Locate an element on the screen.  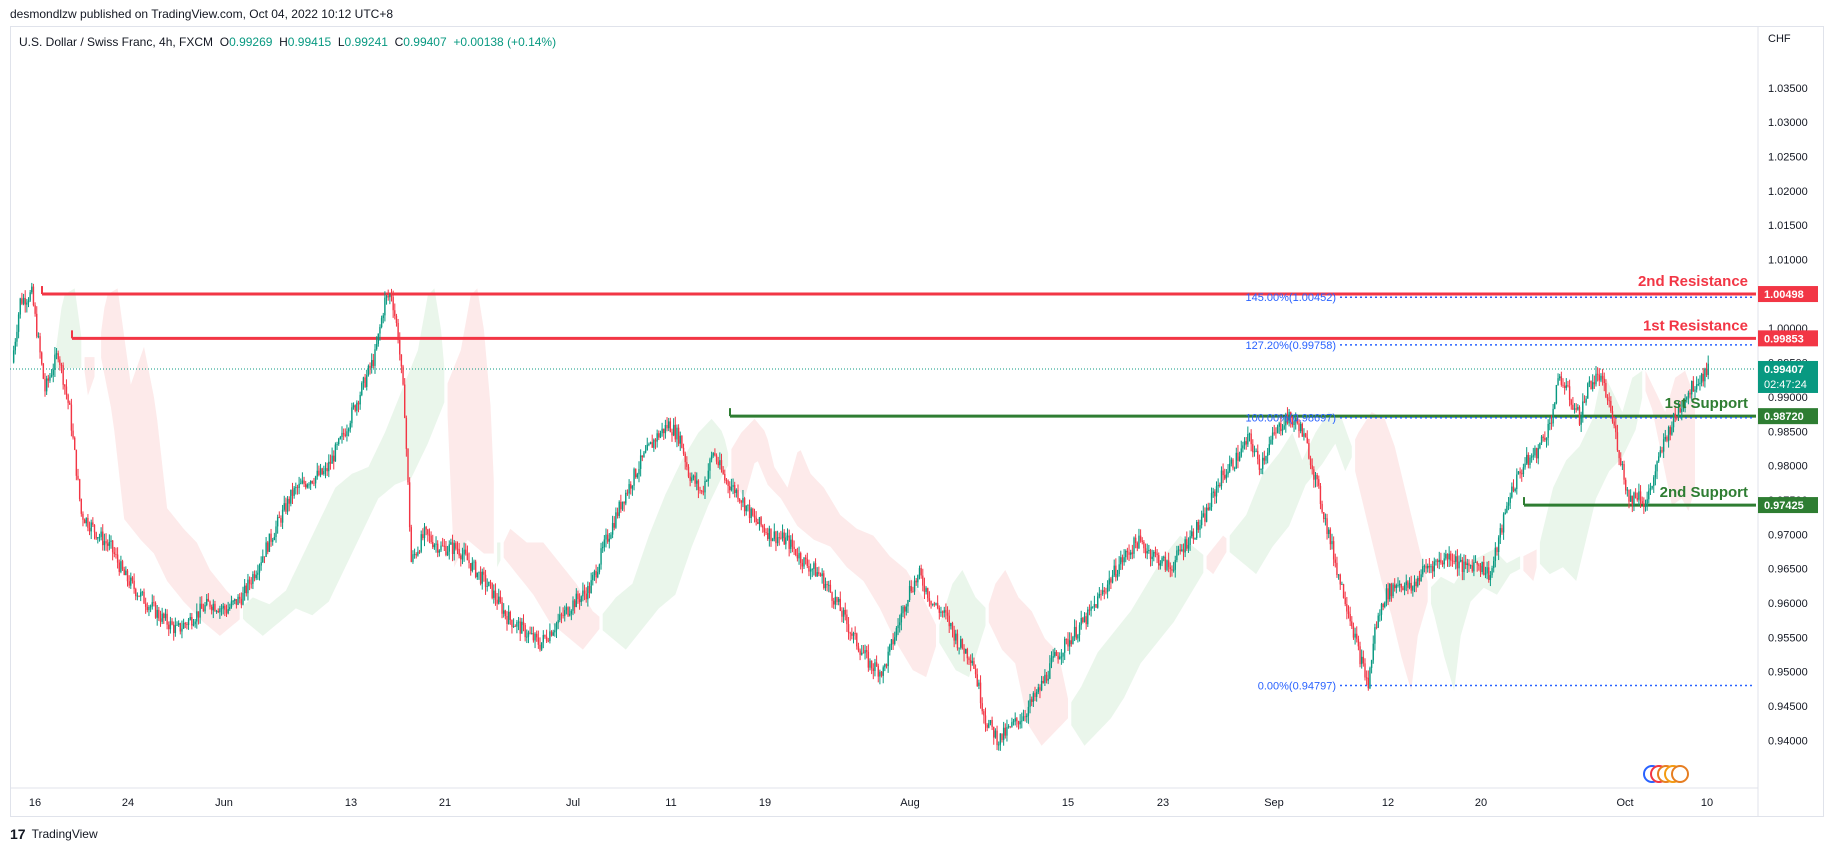
x-tick-label: 10 is located at coordinates (1707, 803).